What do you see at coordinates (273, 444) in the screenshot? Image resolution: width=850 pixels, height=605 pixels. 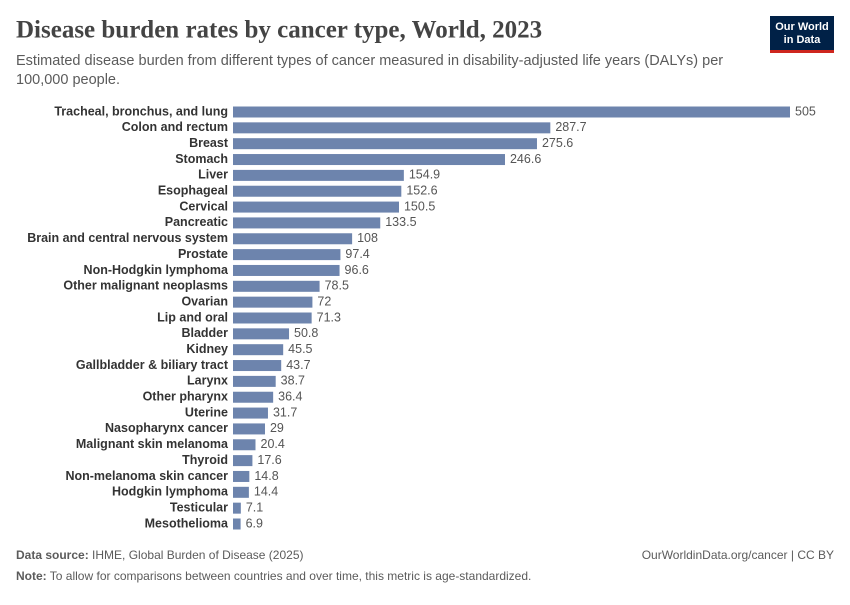 I see `value-label: 20.4` at bounding box center [273, 444].